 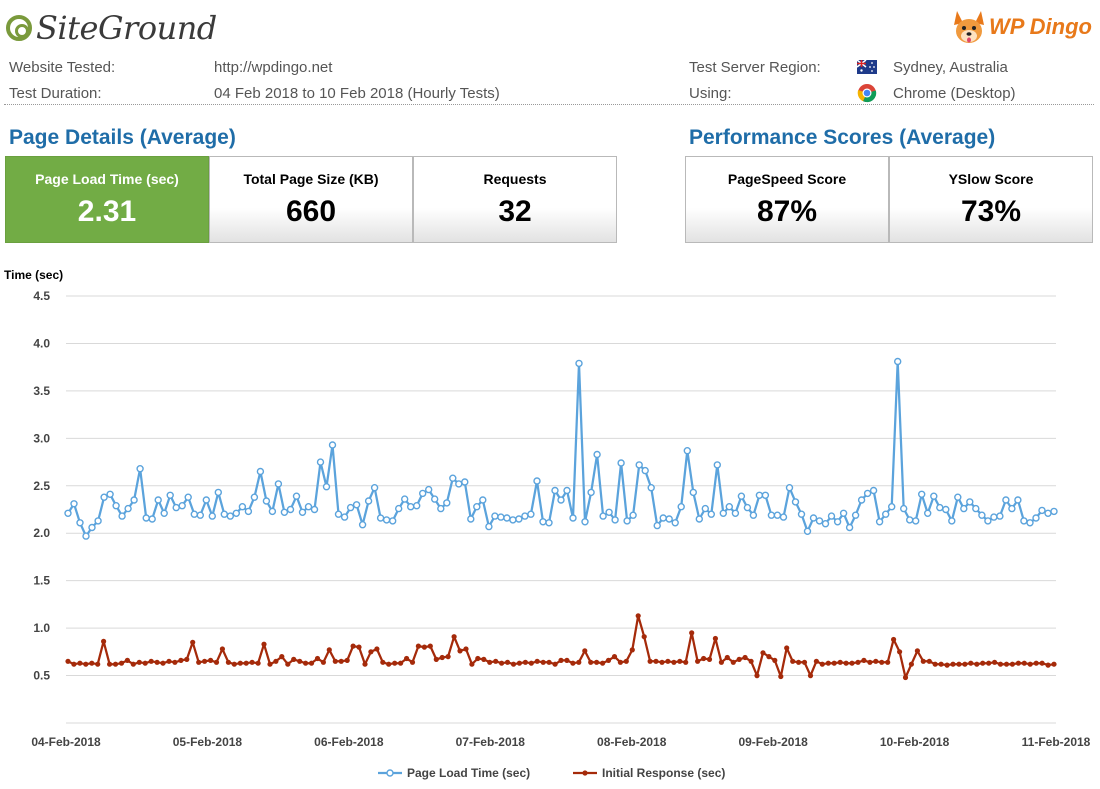 I want to click on y-axis-ticks: 0.5 1.0 1.5 2.0 2.5 3.0 3.5 4.0 4.5, so click(x=41, y=486).